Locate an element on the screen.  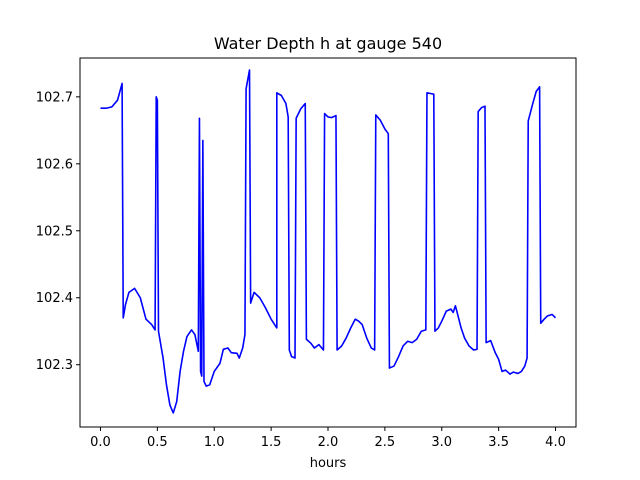
x-tick-label: 3.5 is located at coordinates (498, 442).